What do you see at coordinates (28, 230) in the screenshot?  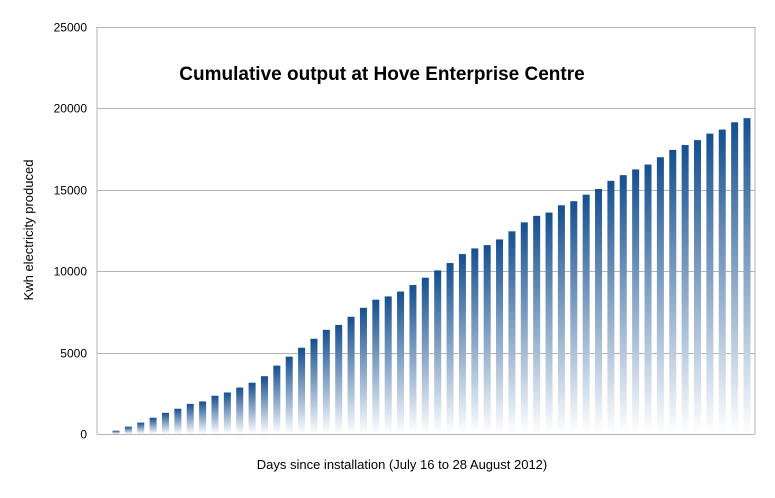 I see `y-axis-label: Kwh electricity produced` at bounding box center [28, 230].